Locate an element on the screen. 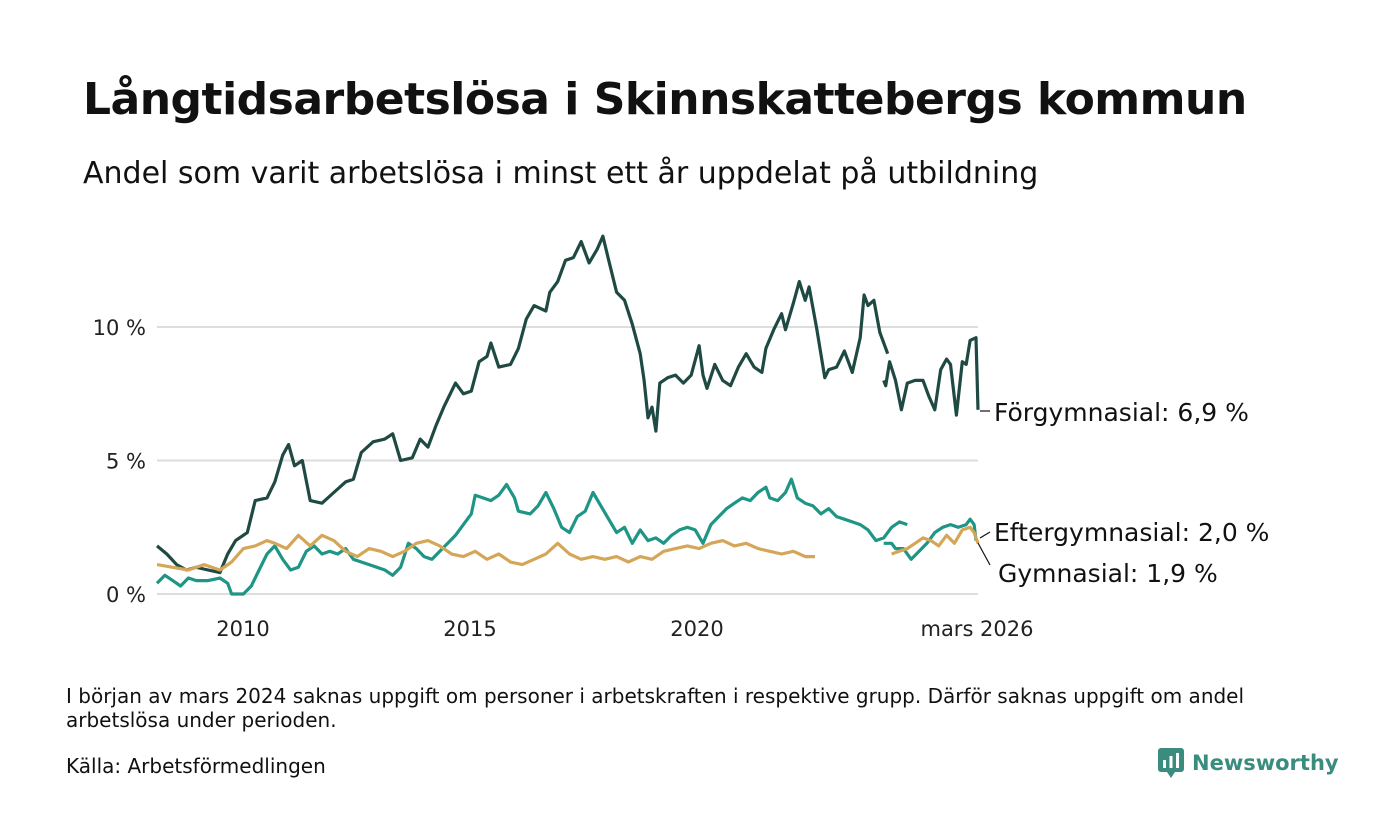 Image resolution: width=1400 pixels, height=840 pixels. series-label-eftergymnasial: Eftergymnasial: 2,0 % is located at coordinates (1131, 532).